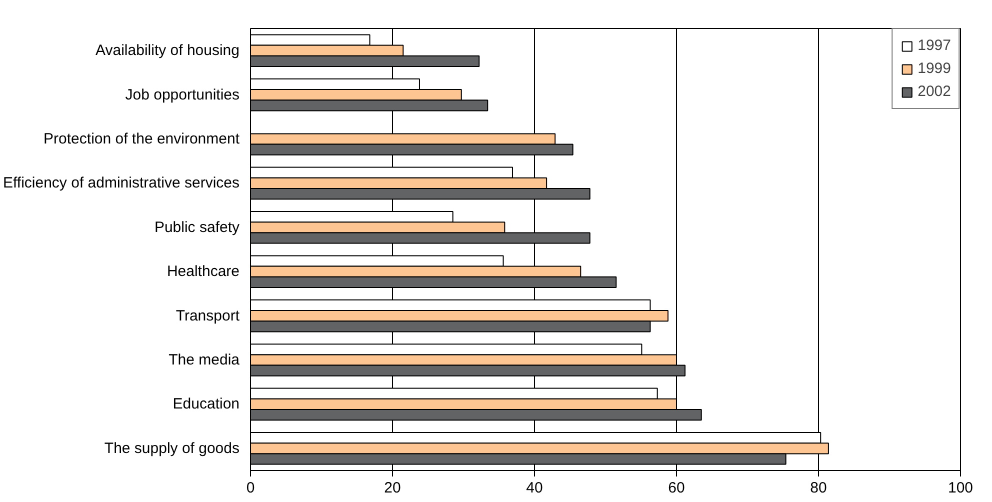  What do you see at coordinates (534, 488) in the screenshot?
I see `x-tick-label: 40` at bounding box center [534, 488].